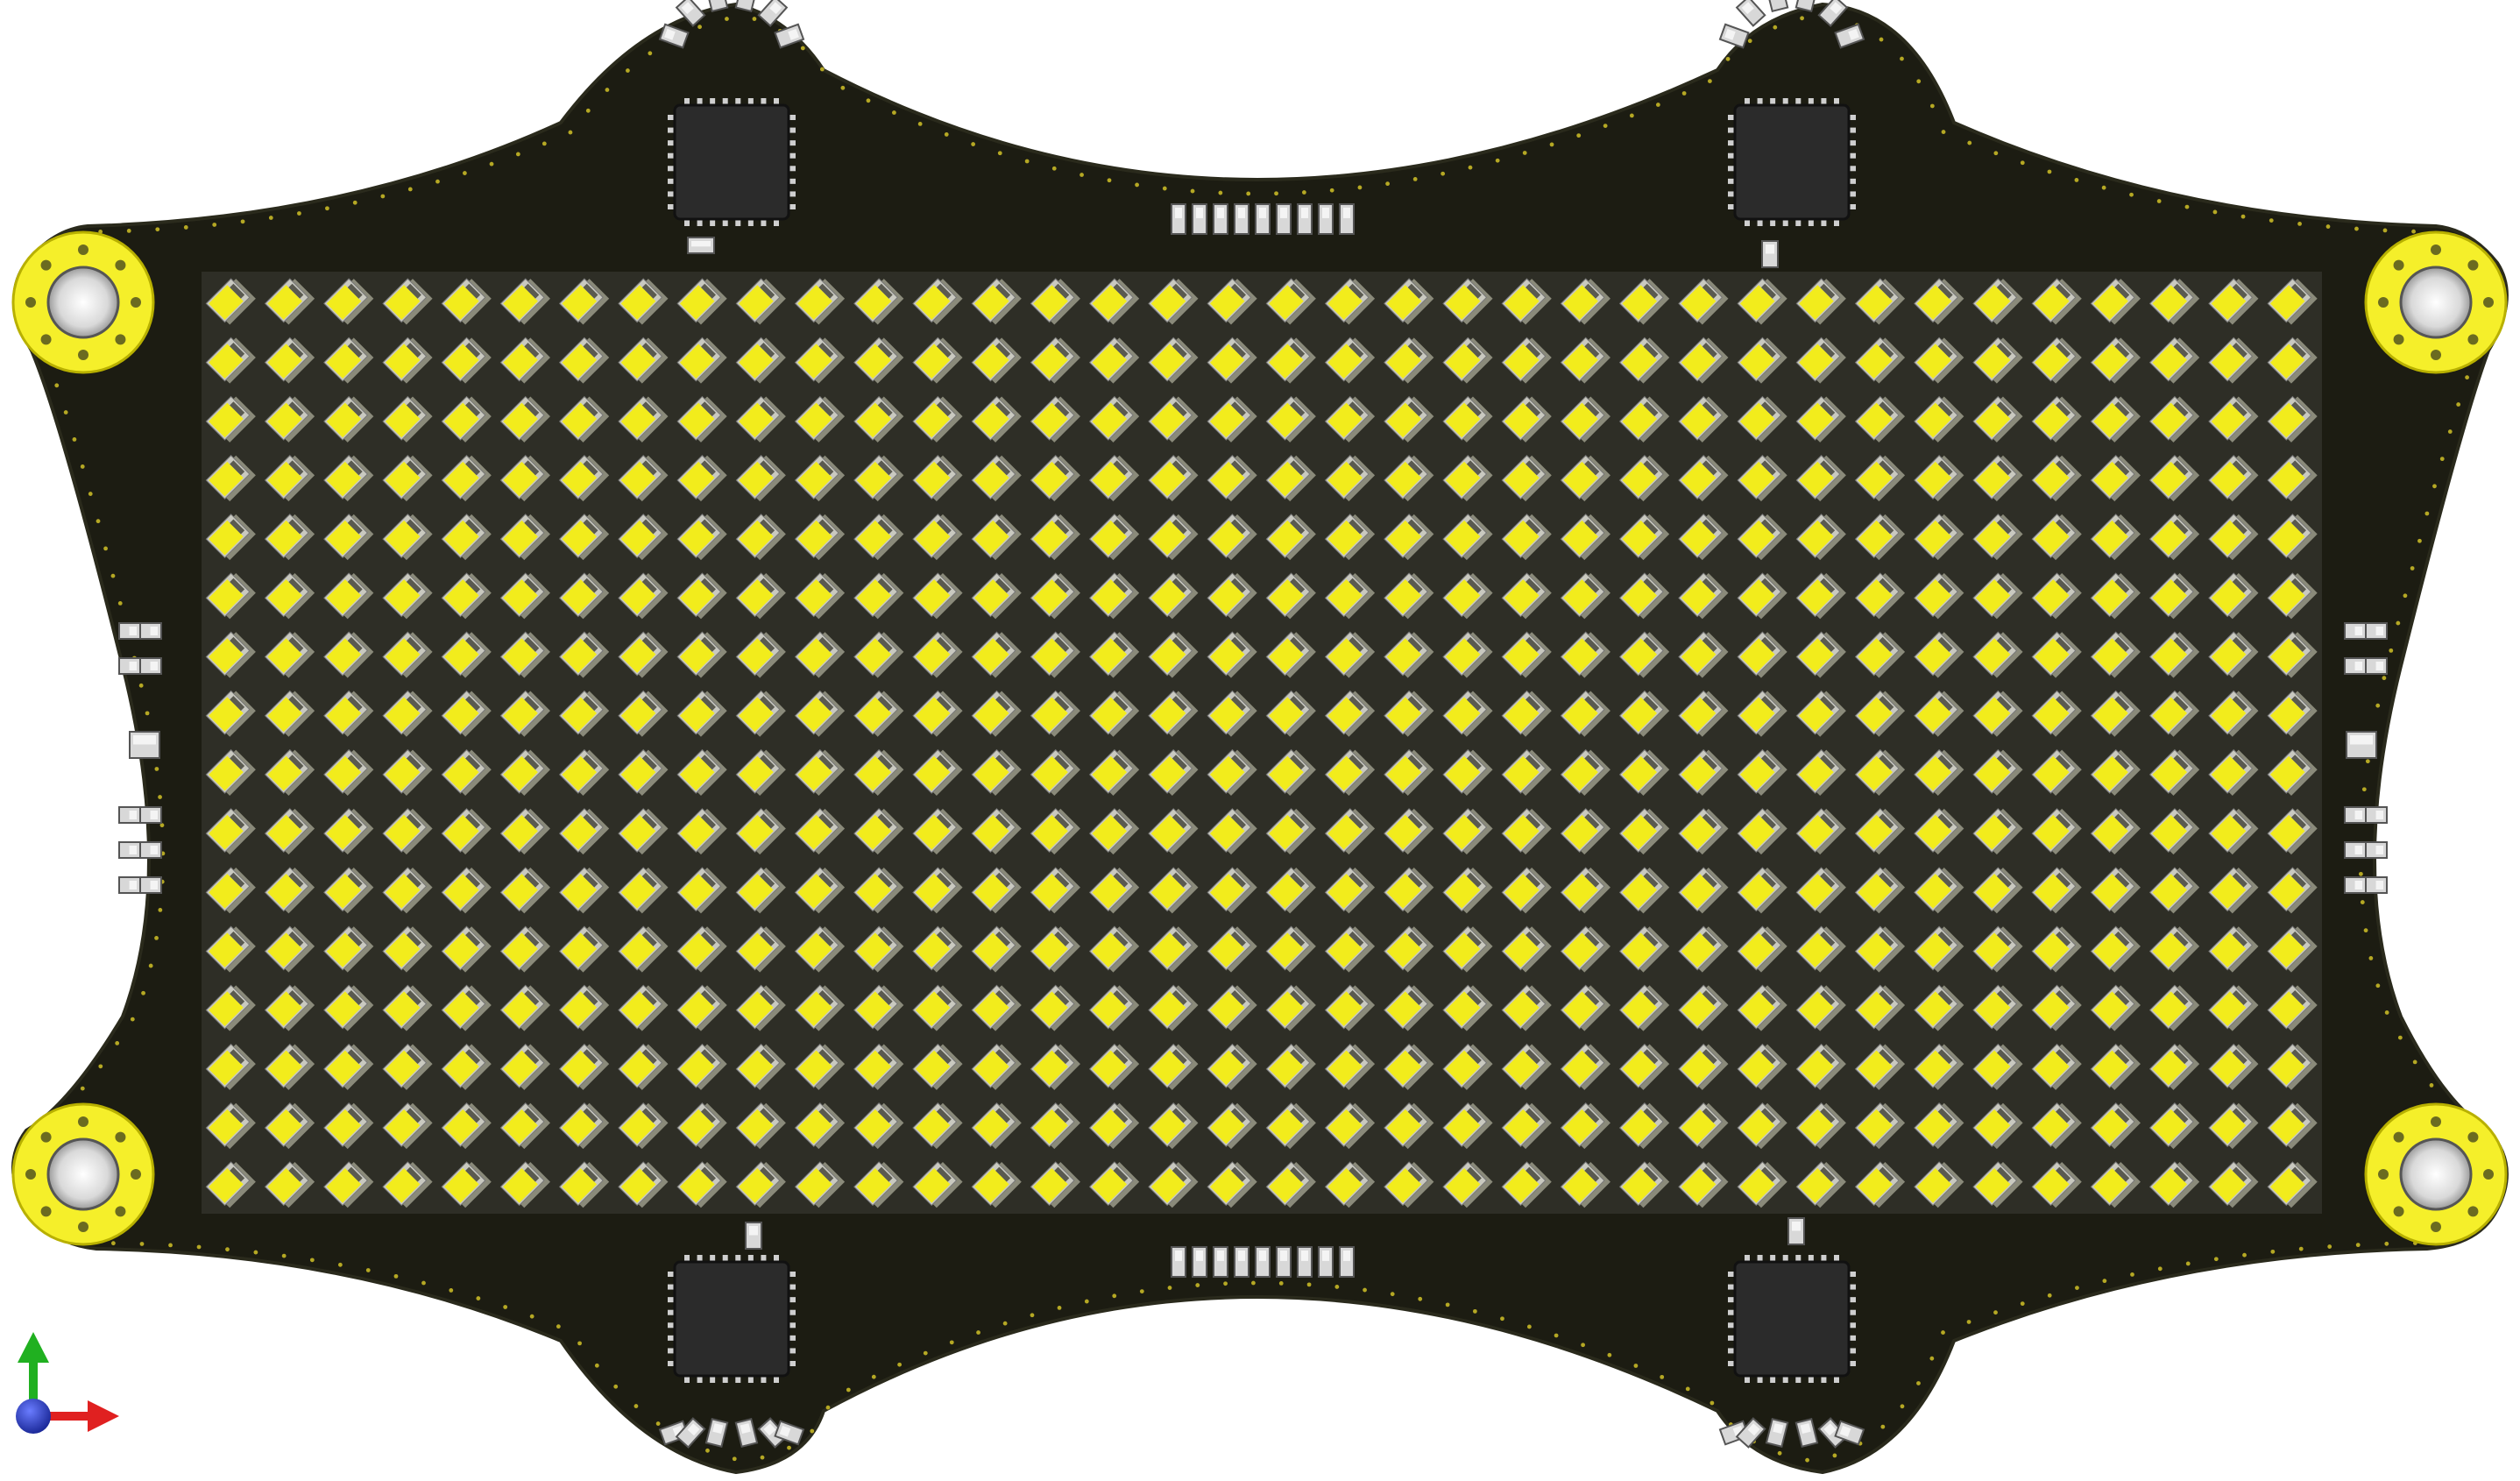  What do you see at coordinates (67, 1383) in the screenshot?
I see `axis-triad` at bounding box center [67, 1383].